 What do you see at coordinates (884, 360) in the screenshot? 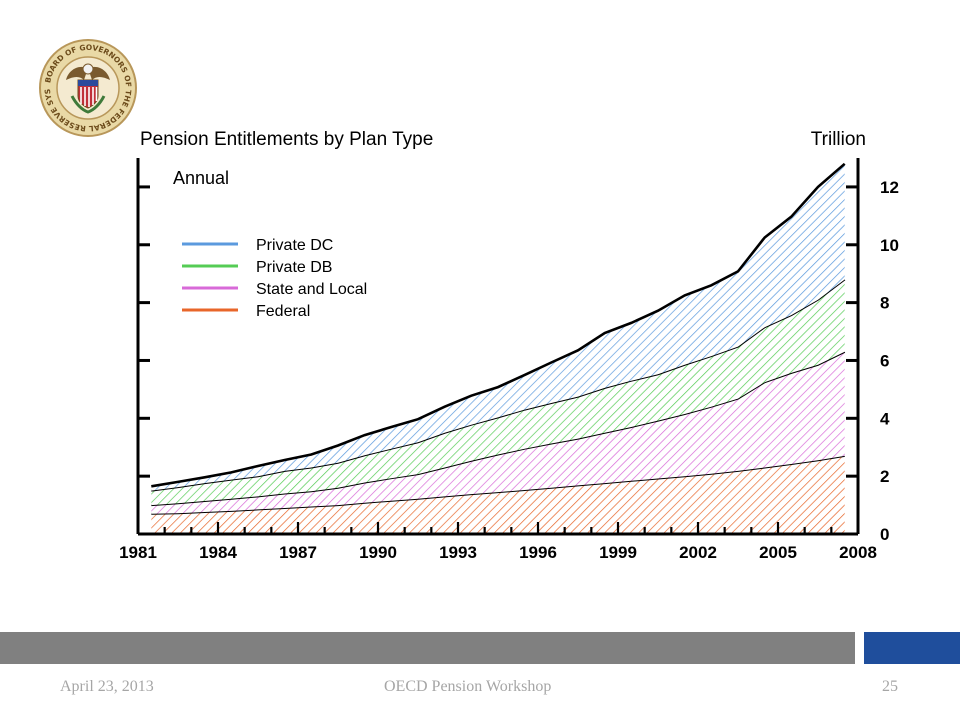
I see `y-tick-label: 6` at bounding box center [884, 360].